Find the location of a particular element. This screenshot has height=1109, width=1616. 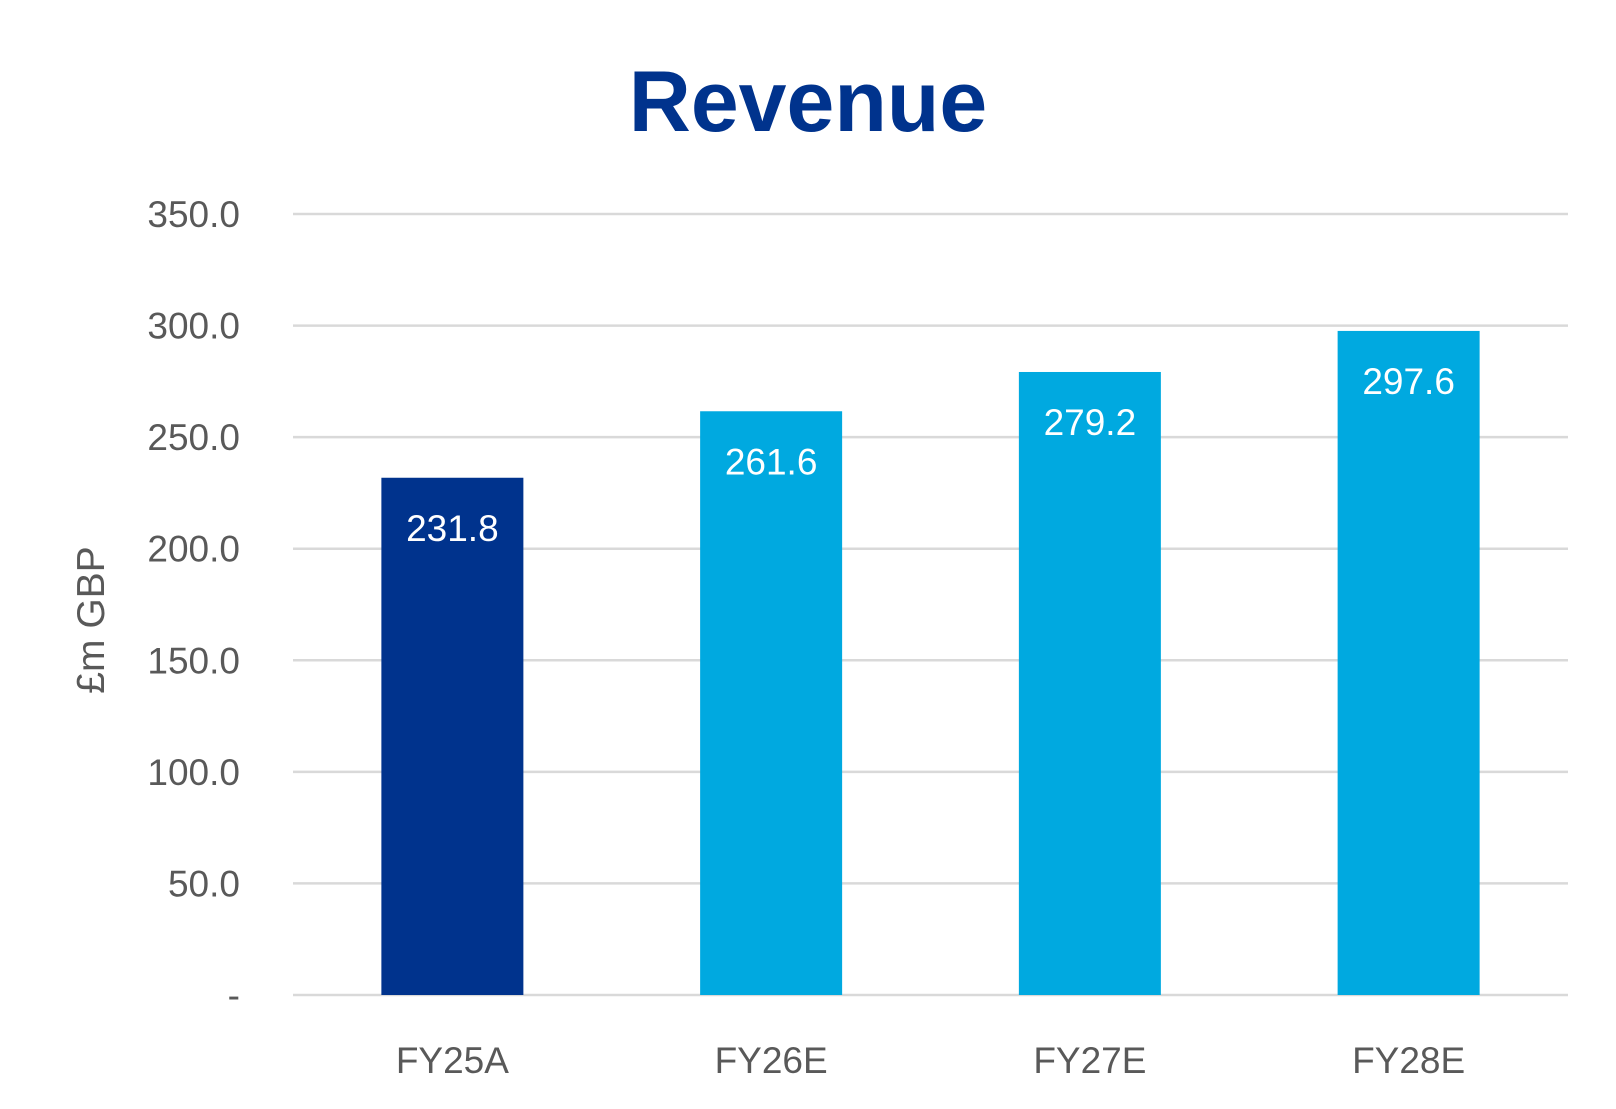

y-tick-label: 300.0 is located at coordinates (193, 326).